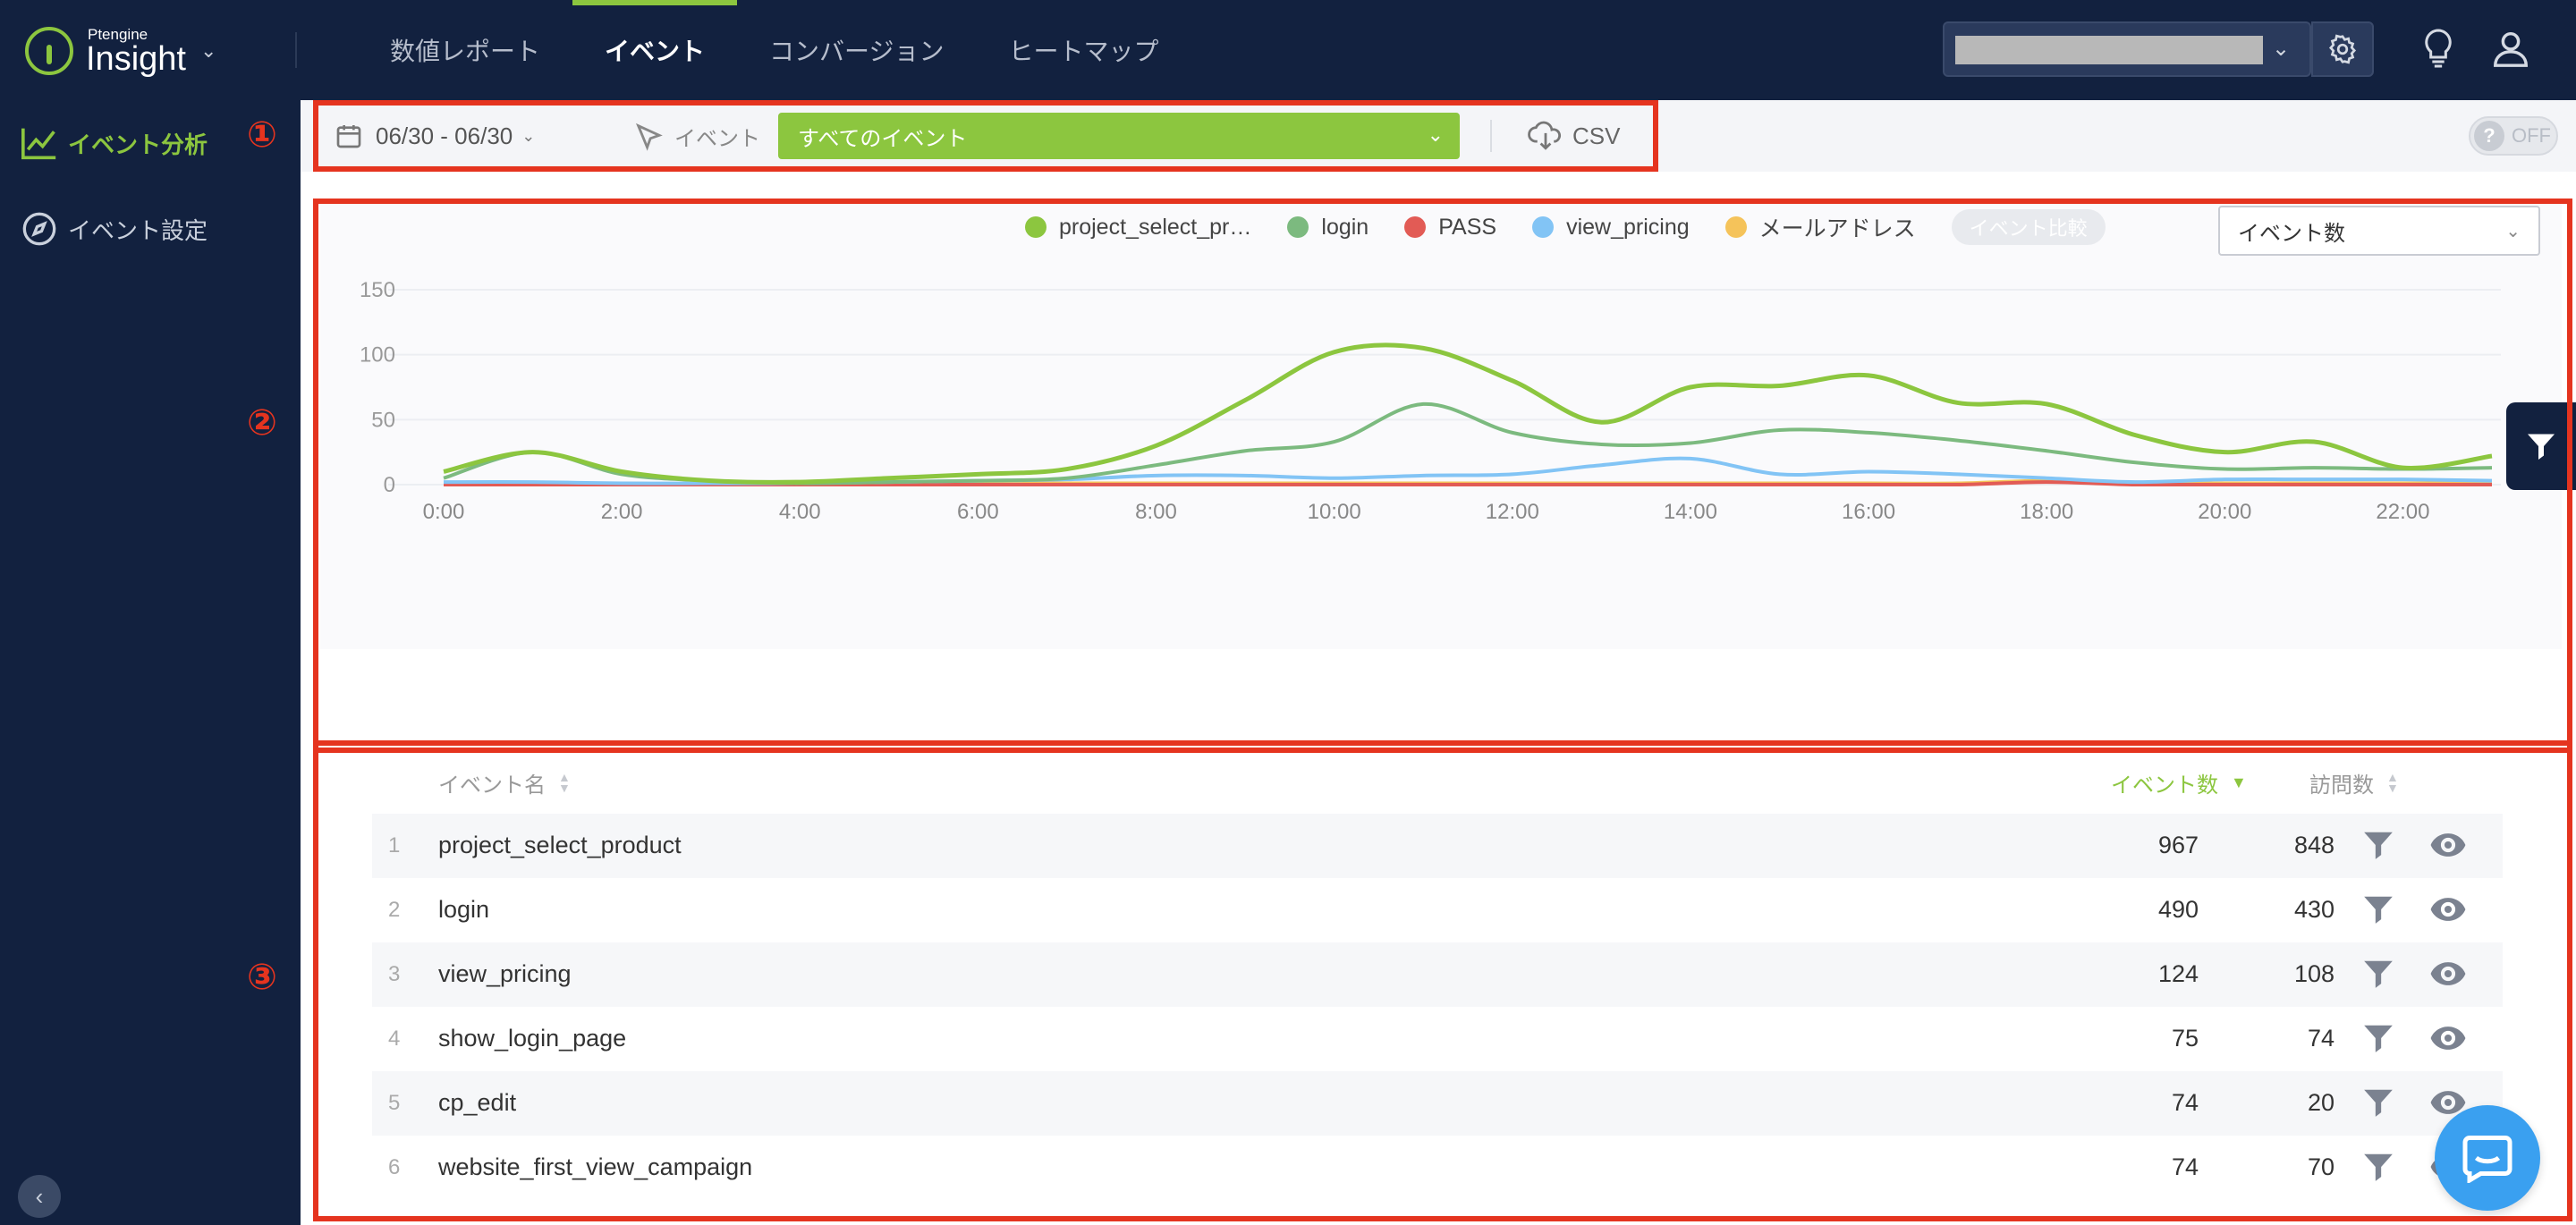 Image resolution: width=2576 pixels, height=1225 pixels. What do you see at coordinates (2313, 909) in the screenshot?
I see `visit-count: 430` at bounding box center [2313, 909].